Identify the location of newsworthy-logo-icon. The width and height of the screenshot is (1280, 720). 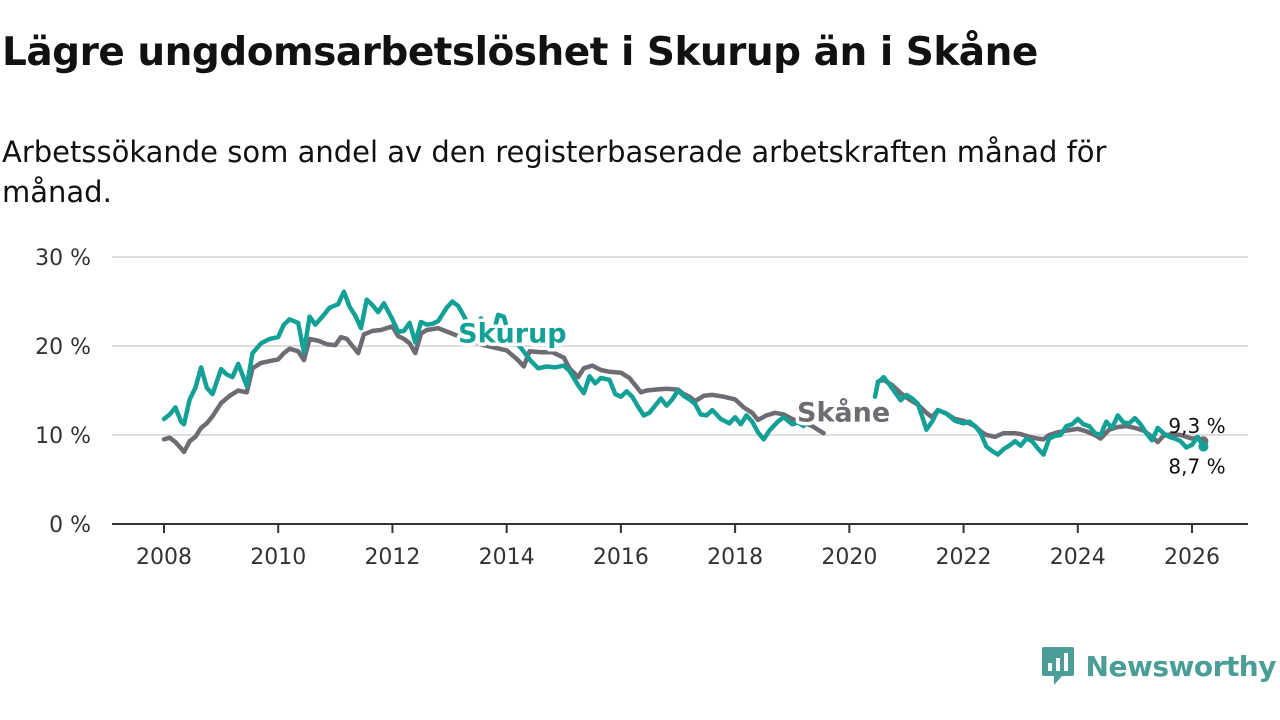
(1057, 666).